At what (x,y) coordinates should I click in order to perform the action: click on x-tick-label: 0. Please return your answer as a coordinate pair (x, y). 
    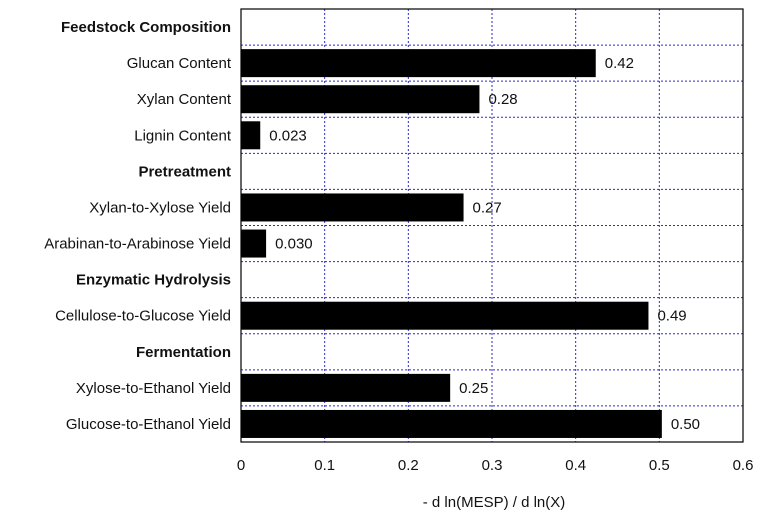
    Looking at the image, I should click on (241, 465).